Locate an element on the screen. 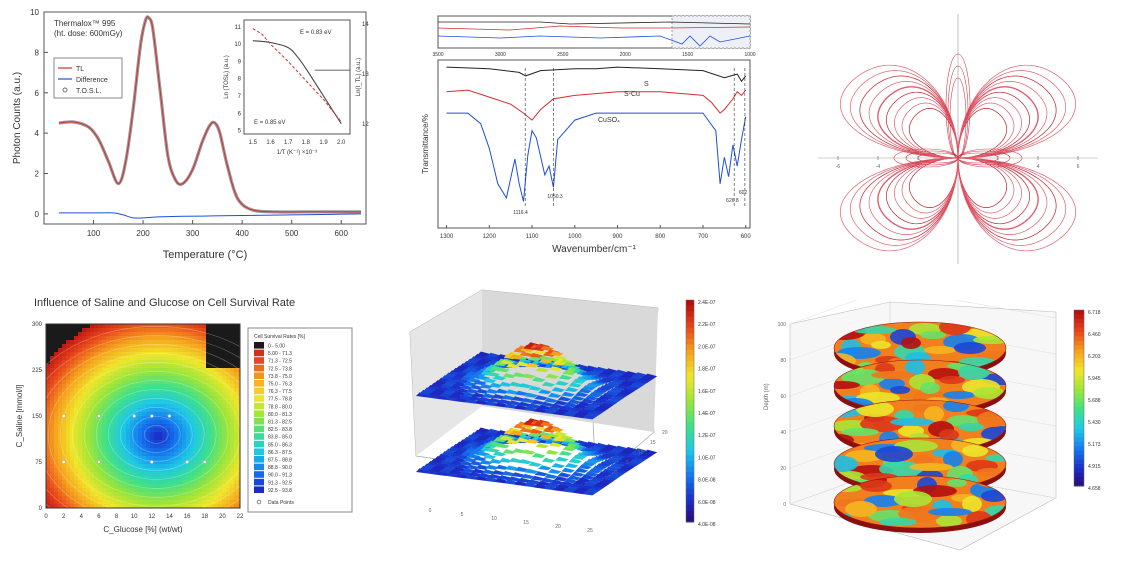  colorbar-tick: 1.4E-07 is located at coordinates (707, 414).